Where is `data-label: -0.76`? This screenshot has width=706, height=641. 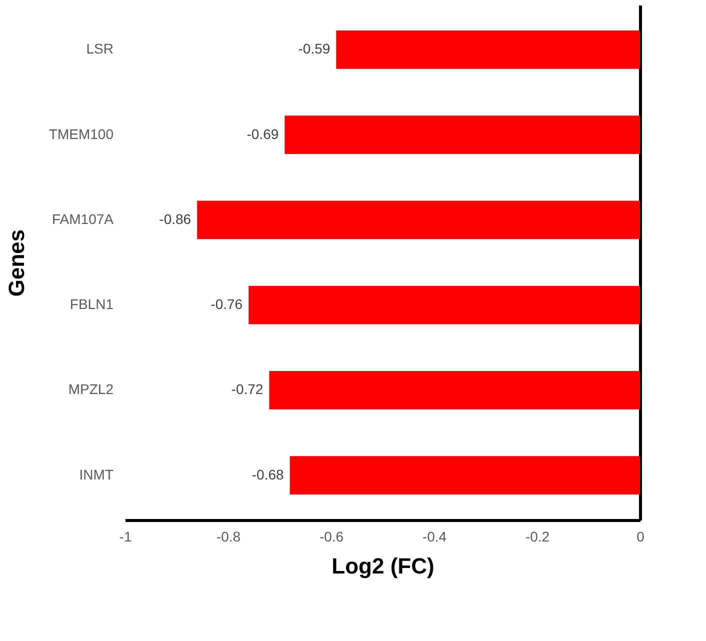
data-label: -0.76 is located at coordinates (226, 304).